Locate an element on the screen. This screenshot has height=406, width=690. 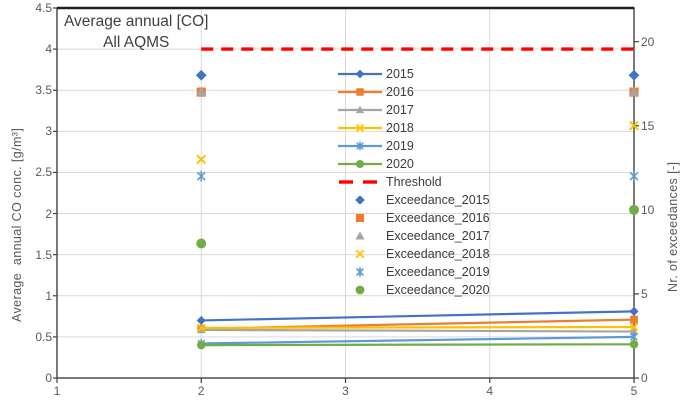
series-Exceedance_2018 is located at coordinates (417, 142).